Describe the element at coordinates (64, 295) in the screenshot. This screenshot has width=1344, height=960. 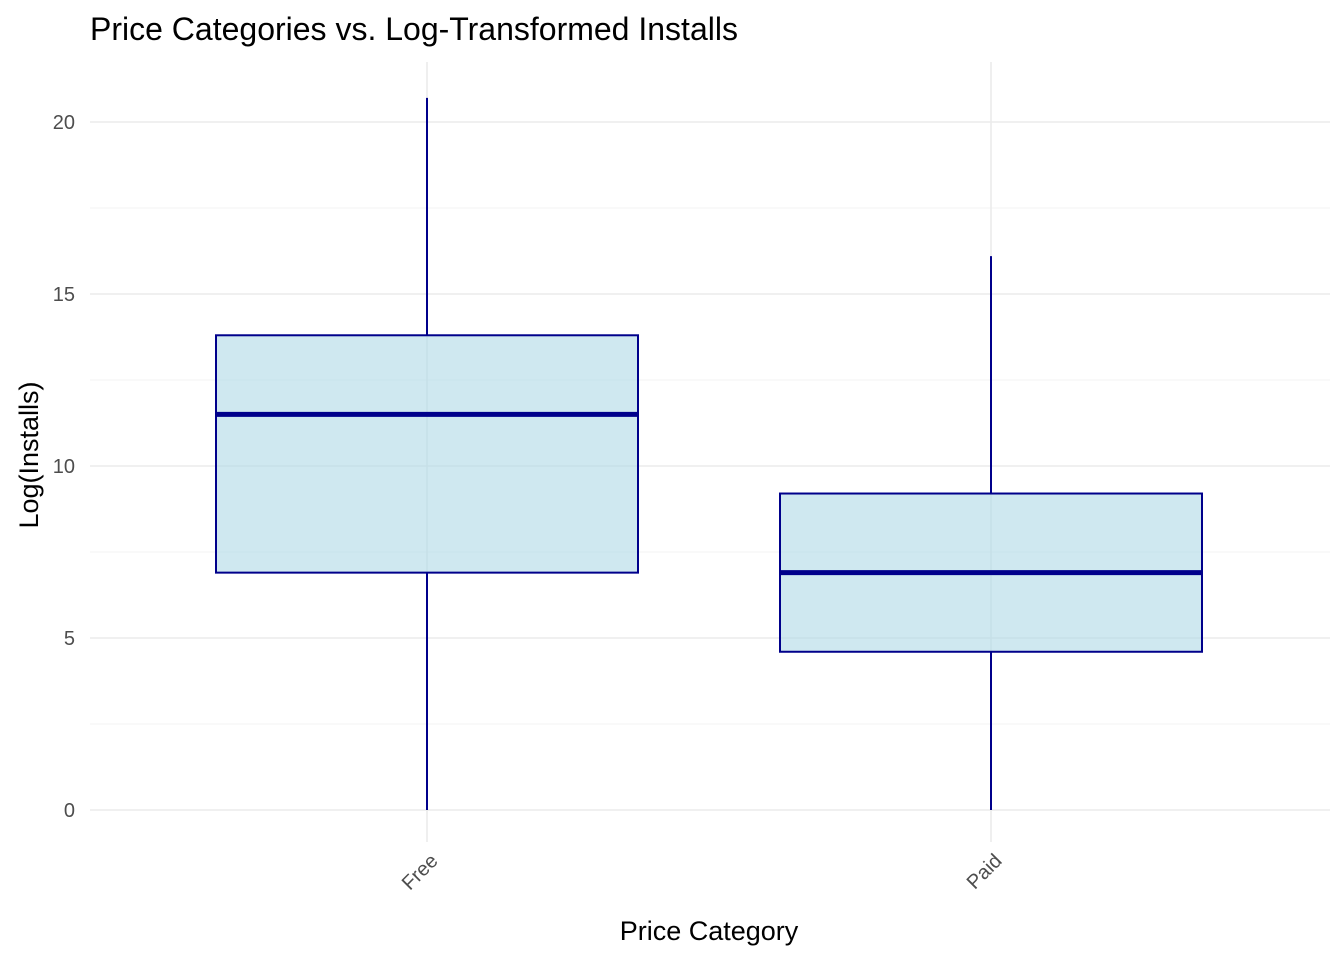
I see `y-tick-label: 15` at that location.